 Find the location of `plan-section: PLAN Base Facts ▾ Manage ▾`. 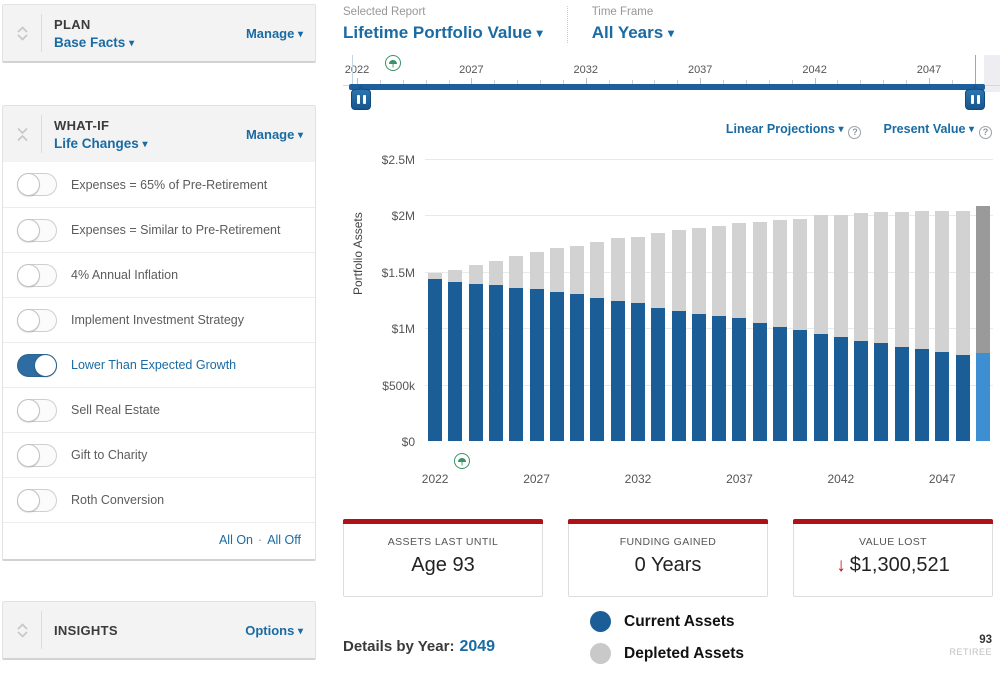

plan-section: PLAN Base Facts ▾ Manage ▾ is located at coordinates (159, 33).